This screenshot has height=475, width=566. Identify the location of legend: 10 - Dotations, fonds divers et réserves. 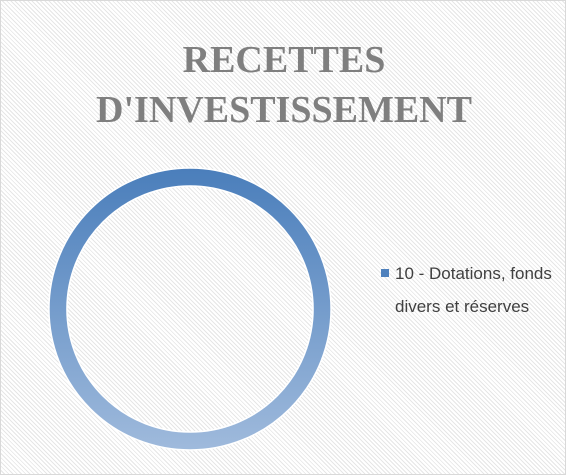
(468, 290).